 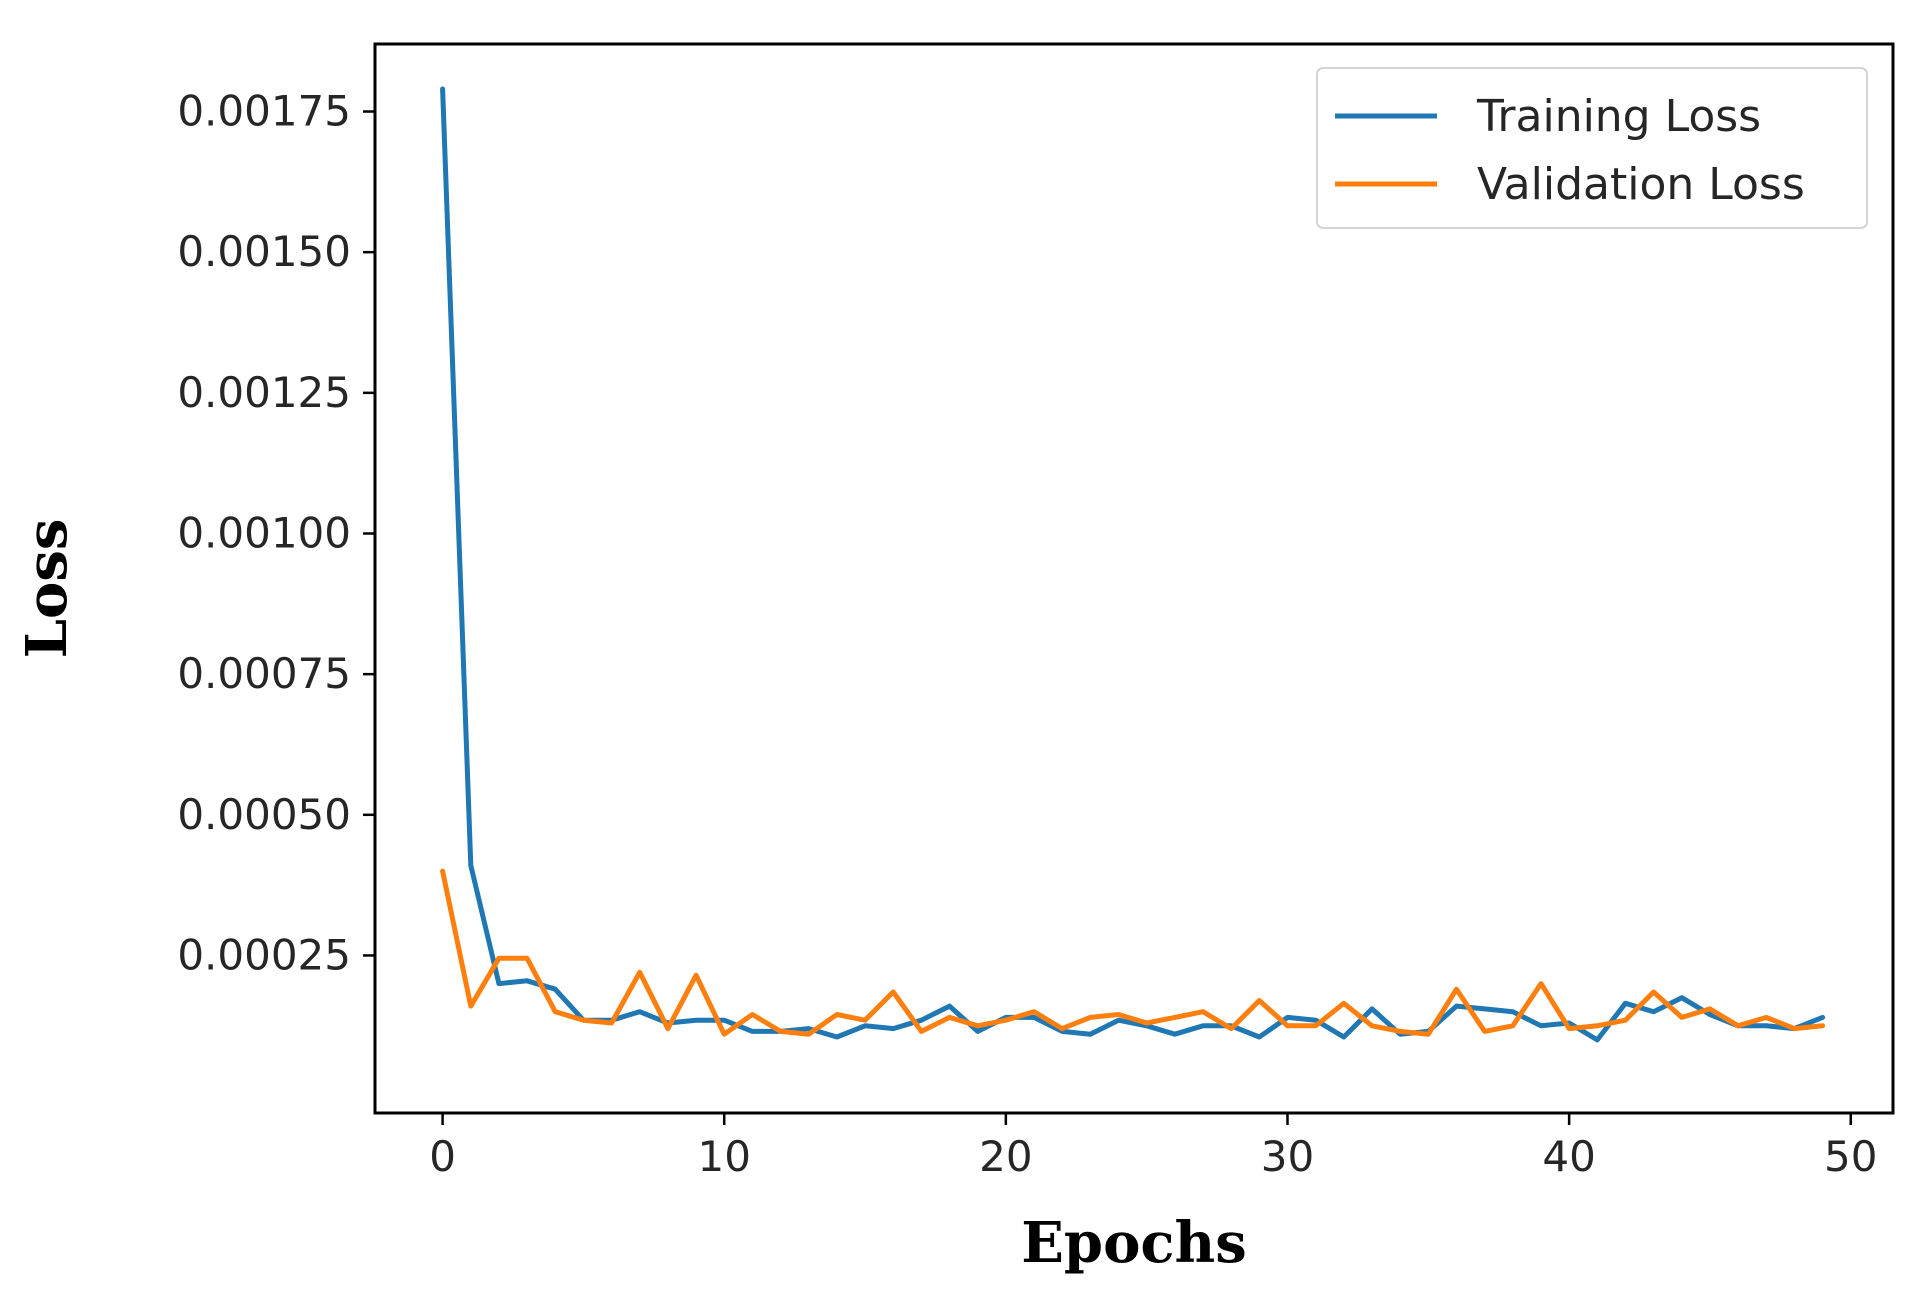 I want to click on y-tick-label: 0.00150, so click(x=264, y=251).